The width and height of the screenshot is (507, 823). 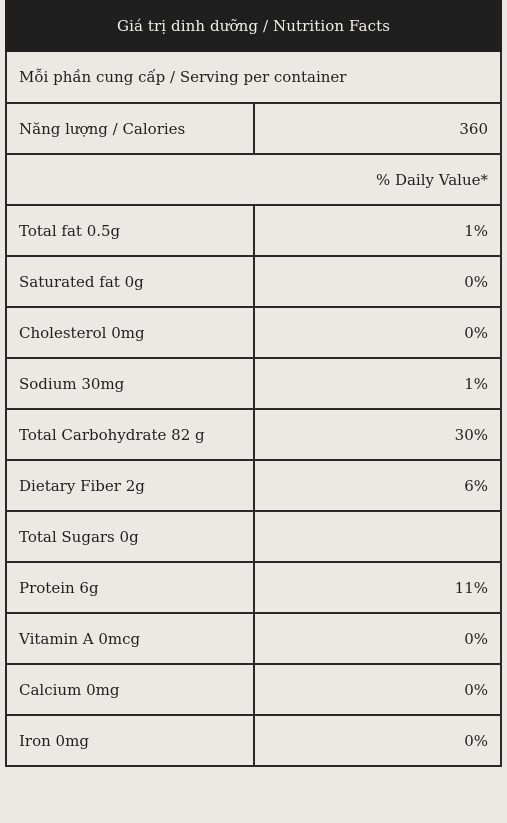 I want to click on table-row: Vitamin A 0mcg 0%, so click(x=253, y=638).